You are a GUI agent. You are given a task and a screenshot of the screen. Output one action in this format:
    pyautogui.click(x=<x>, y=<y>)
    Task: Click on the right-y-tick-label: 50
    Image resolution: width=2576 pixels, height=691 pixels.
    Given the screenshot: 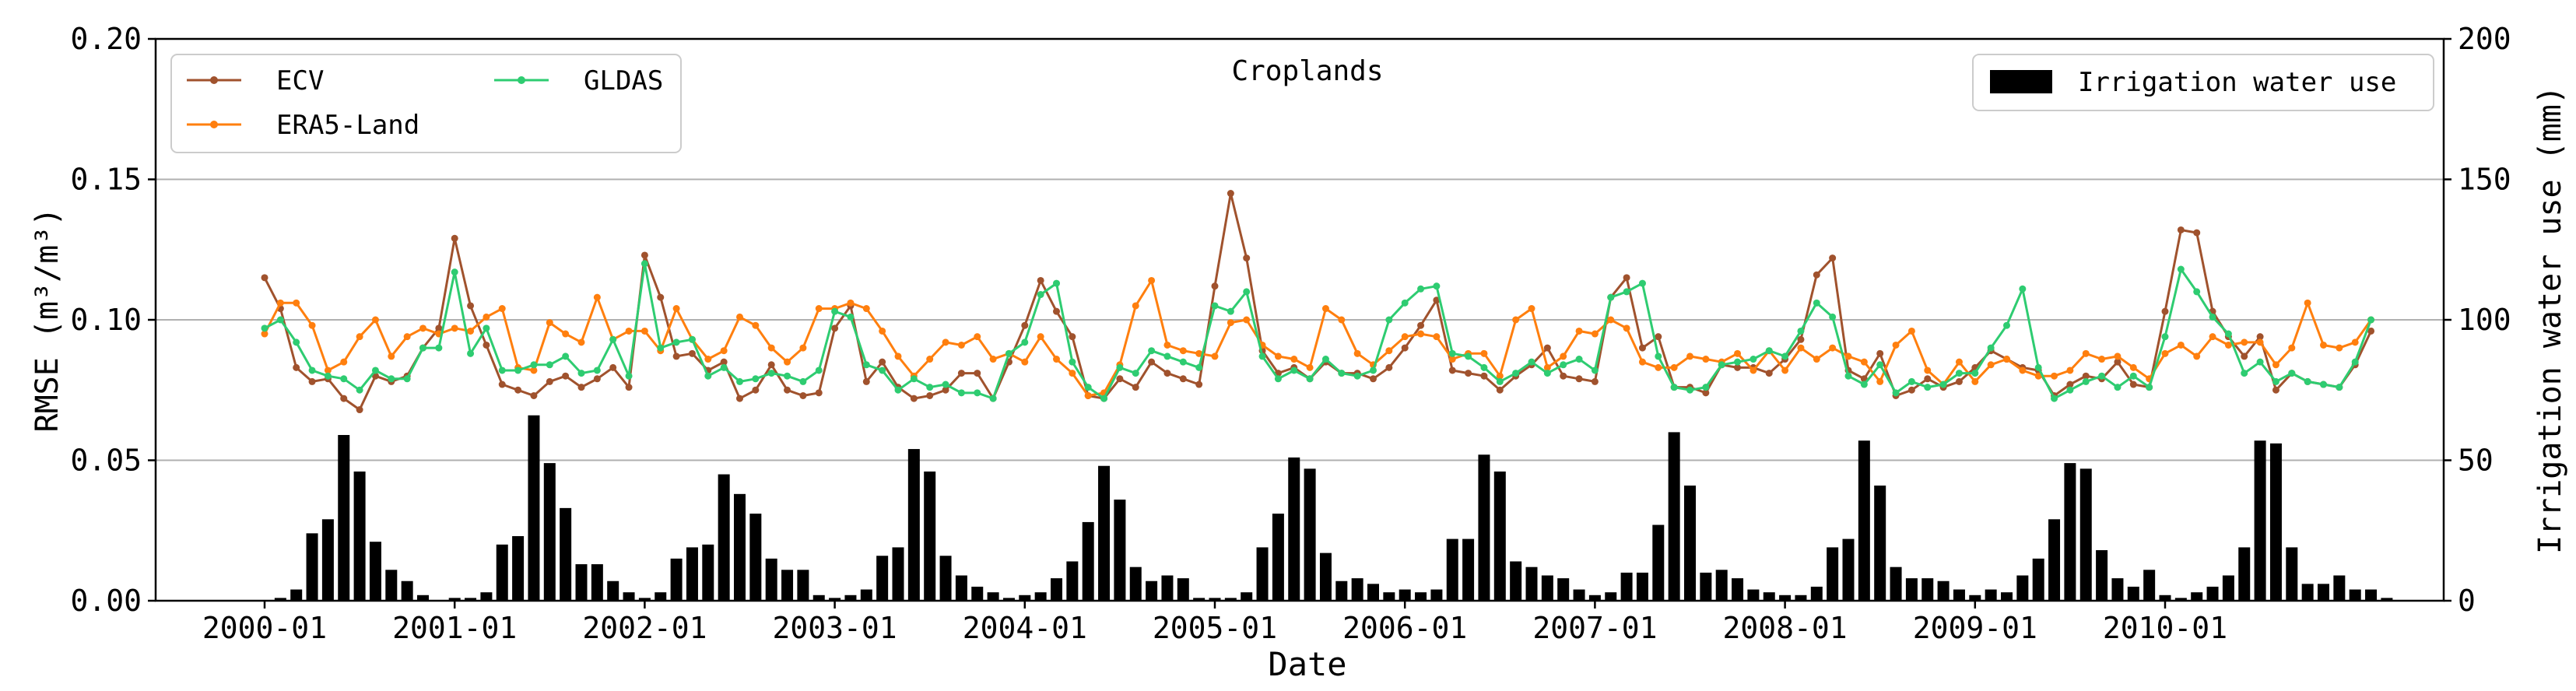 What is the action you would take?
    pyautogui.click(x=2476, y=461)
    